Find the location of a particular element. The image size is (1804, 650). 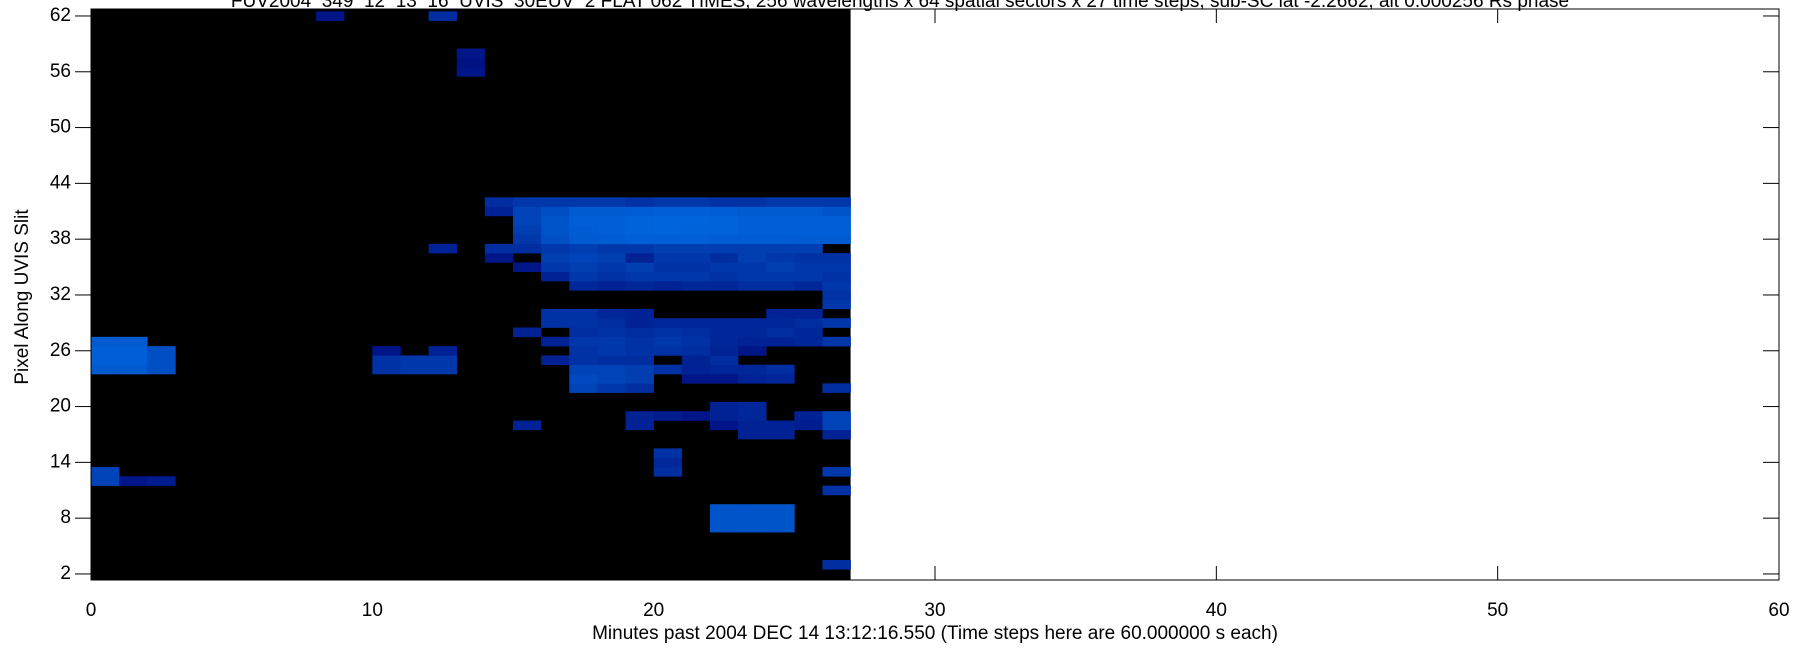

x-tick-label: 50 is located at coordinates (1497, 610).